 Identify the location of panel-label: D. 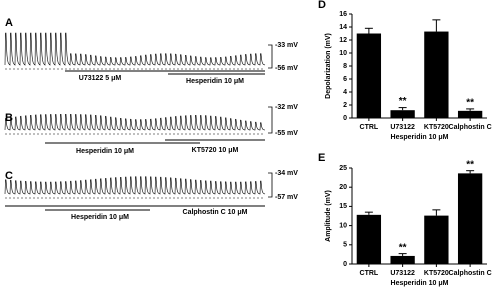
(322, 5).